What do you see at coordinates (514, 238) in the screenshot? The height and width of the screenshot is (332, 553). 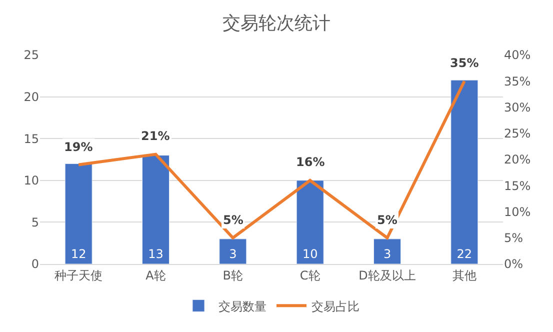 I see `y2-tick-label: 5%` at bounding box center [514, 238].